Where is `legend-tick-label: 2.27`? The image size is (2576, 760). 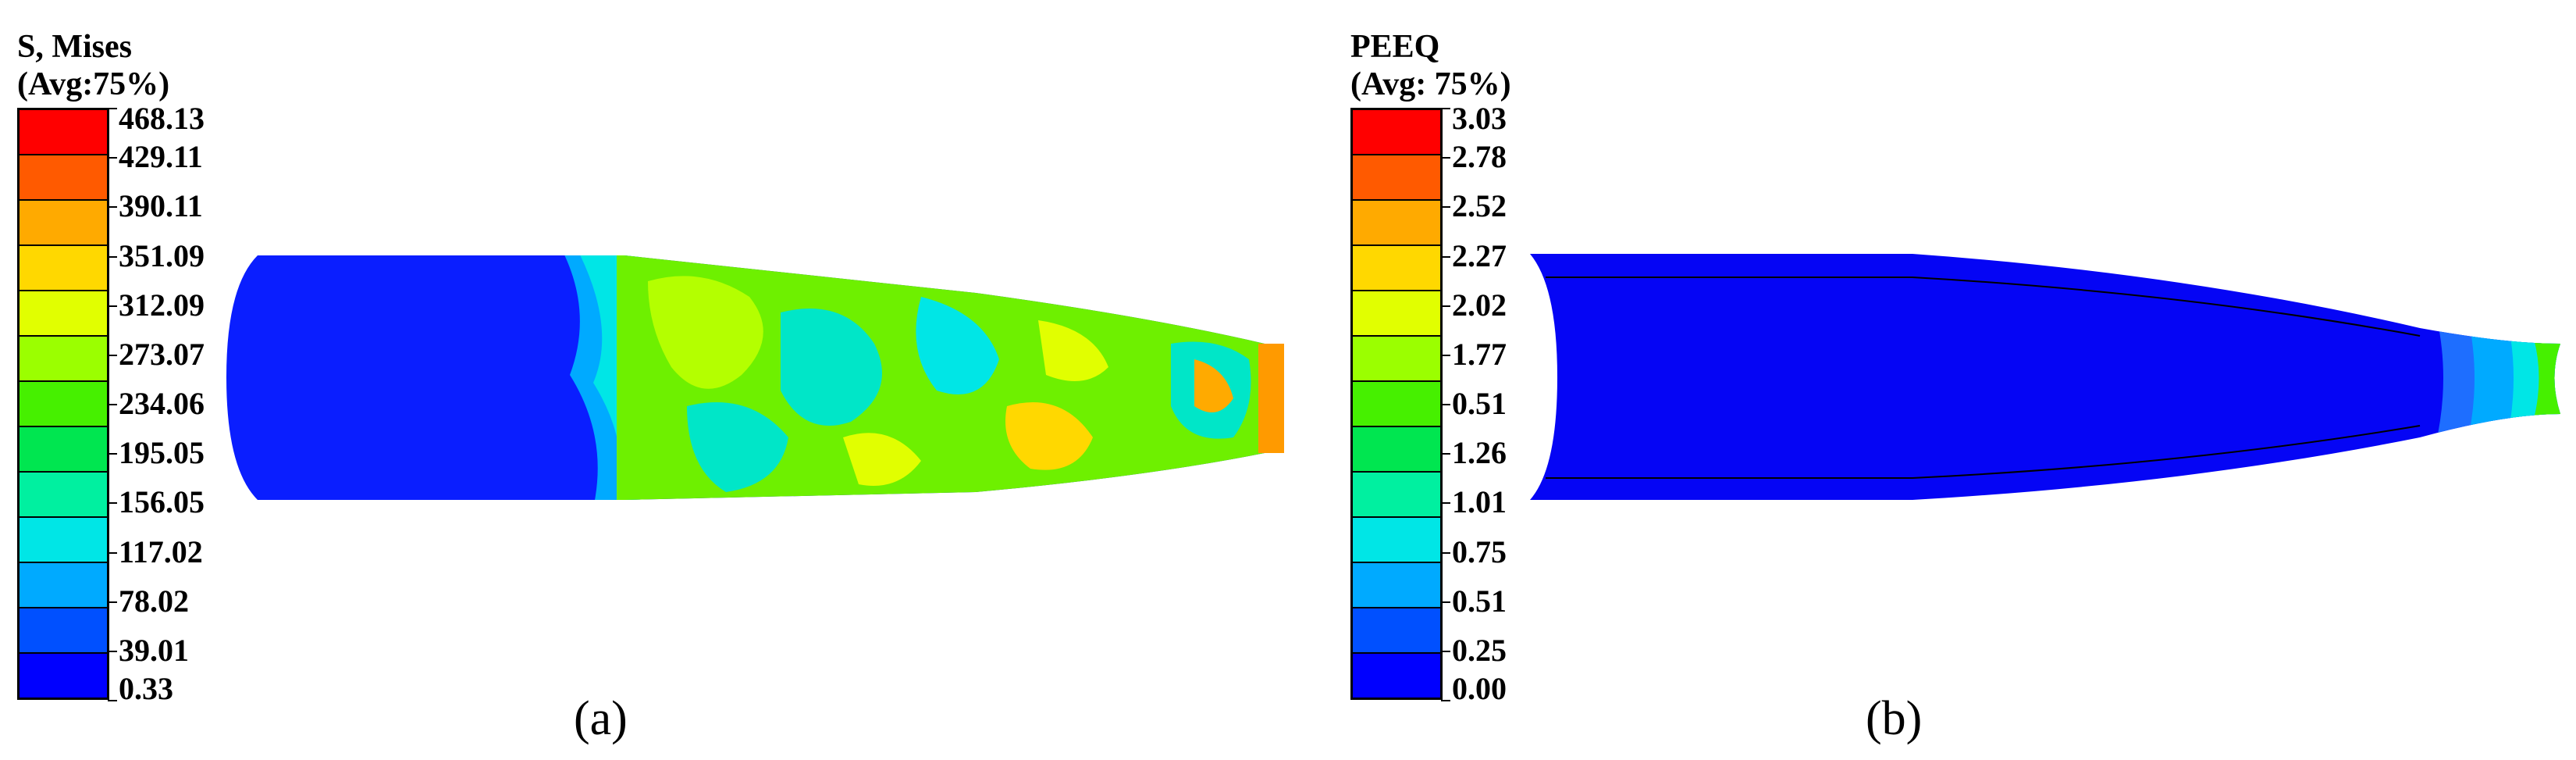 legend-tick-label: 2.27 is located at coordinates (1479, 255).